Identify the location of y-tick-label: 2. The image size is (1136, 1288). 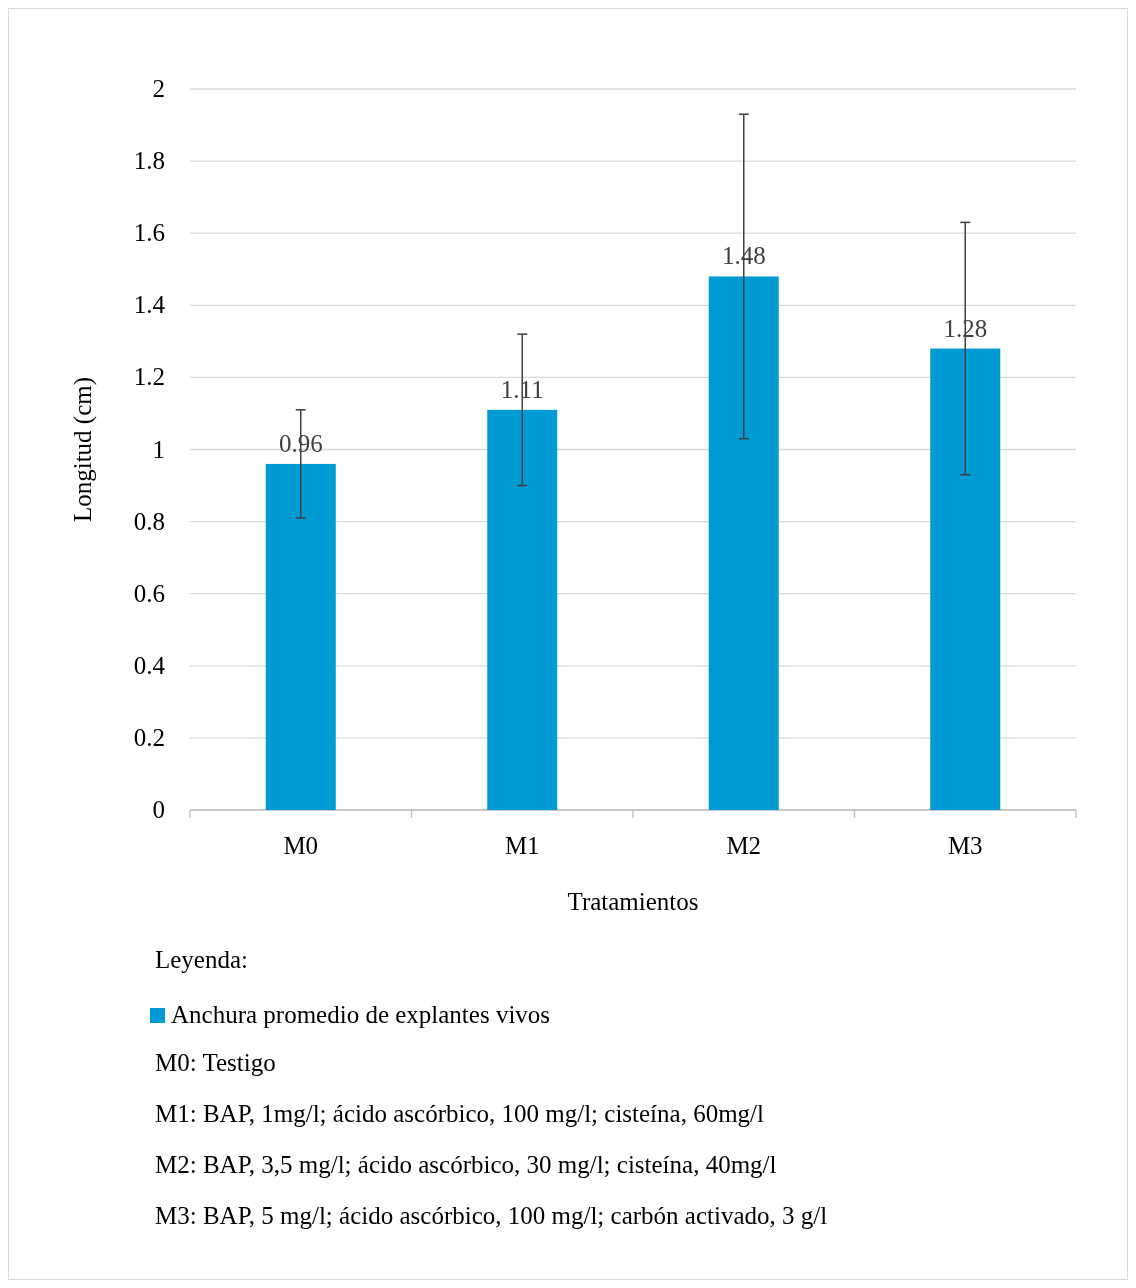
(158, 88).